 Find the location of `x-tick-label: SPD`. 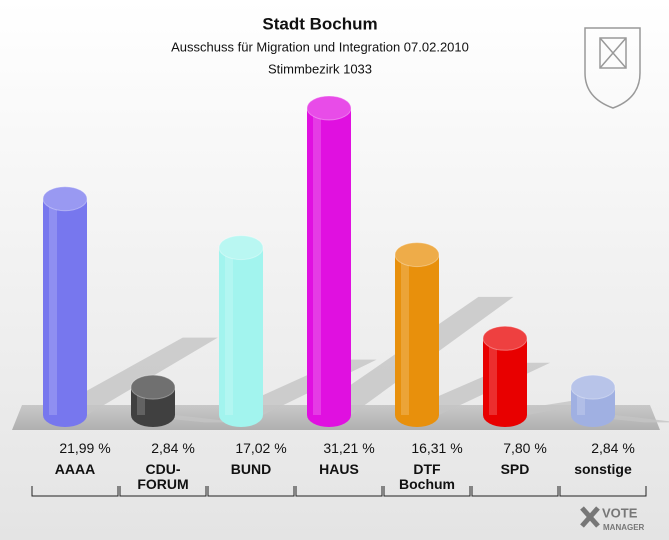

x-tick-label: SPD is located at coordinates (515, 469).